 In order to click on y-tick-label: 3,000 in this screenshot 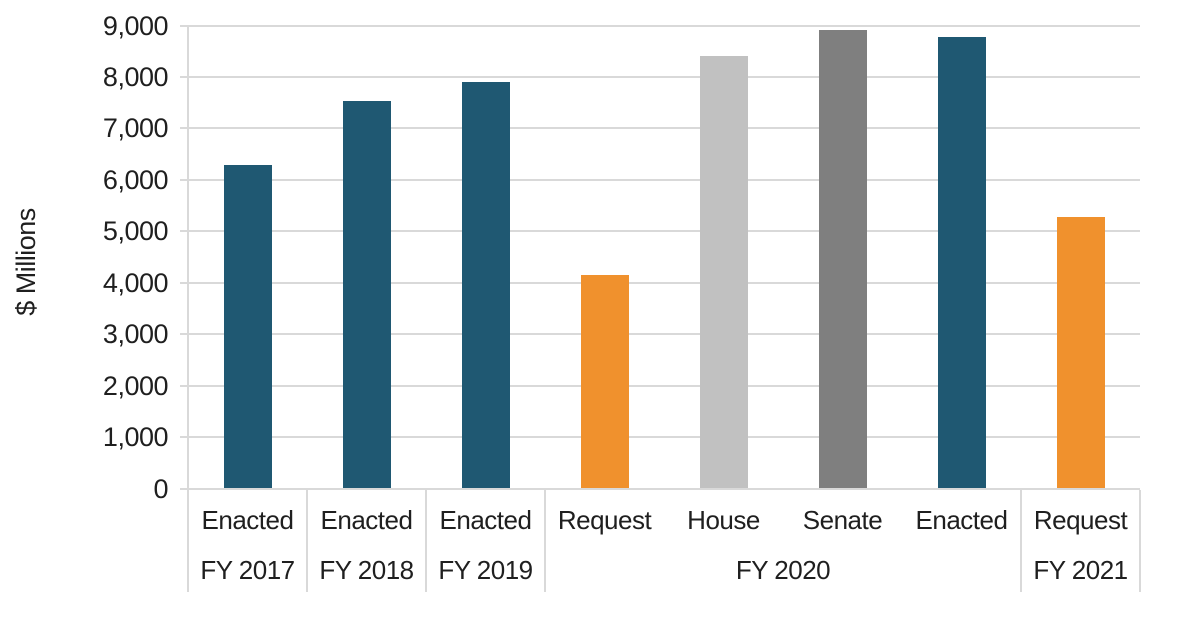, I will do `click(135, 334)`.